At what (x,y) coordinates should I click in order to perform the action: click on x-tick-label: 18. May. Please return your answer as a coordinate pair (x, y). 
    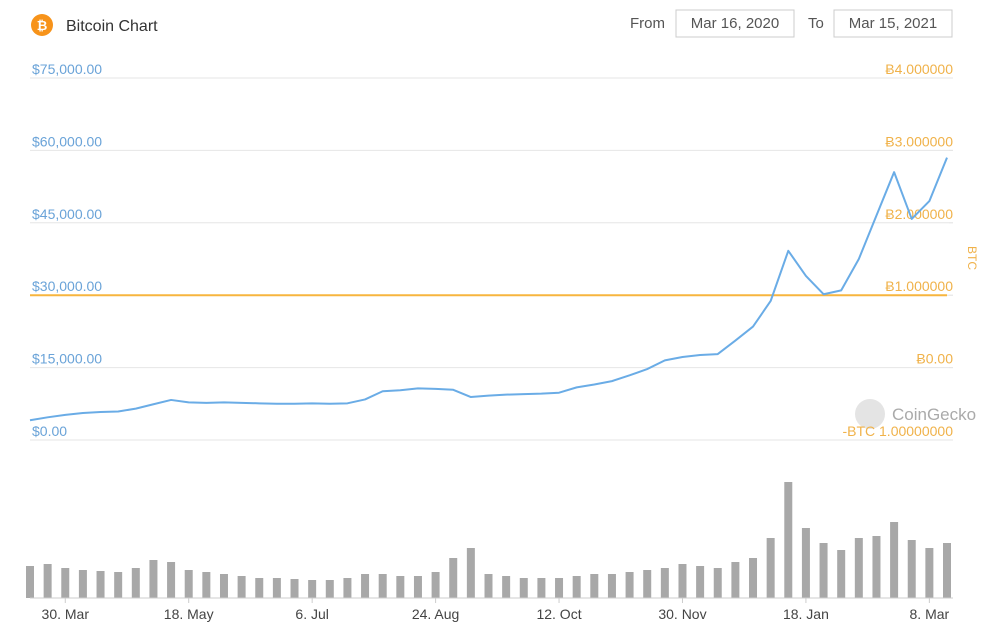
    Looking at the image, I should click on (189, 614).